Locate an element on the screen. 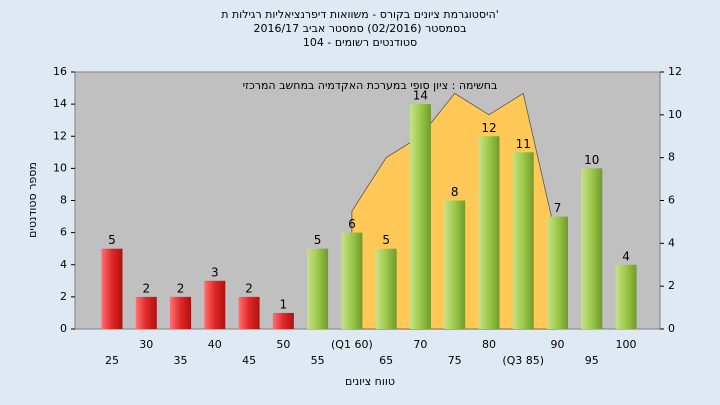 This screenshot has width=720, height=405. y-tick-label: 14 is located at coordinates (60, 103).